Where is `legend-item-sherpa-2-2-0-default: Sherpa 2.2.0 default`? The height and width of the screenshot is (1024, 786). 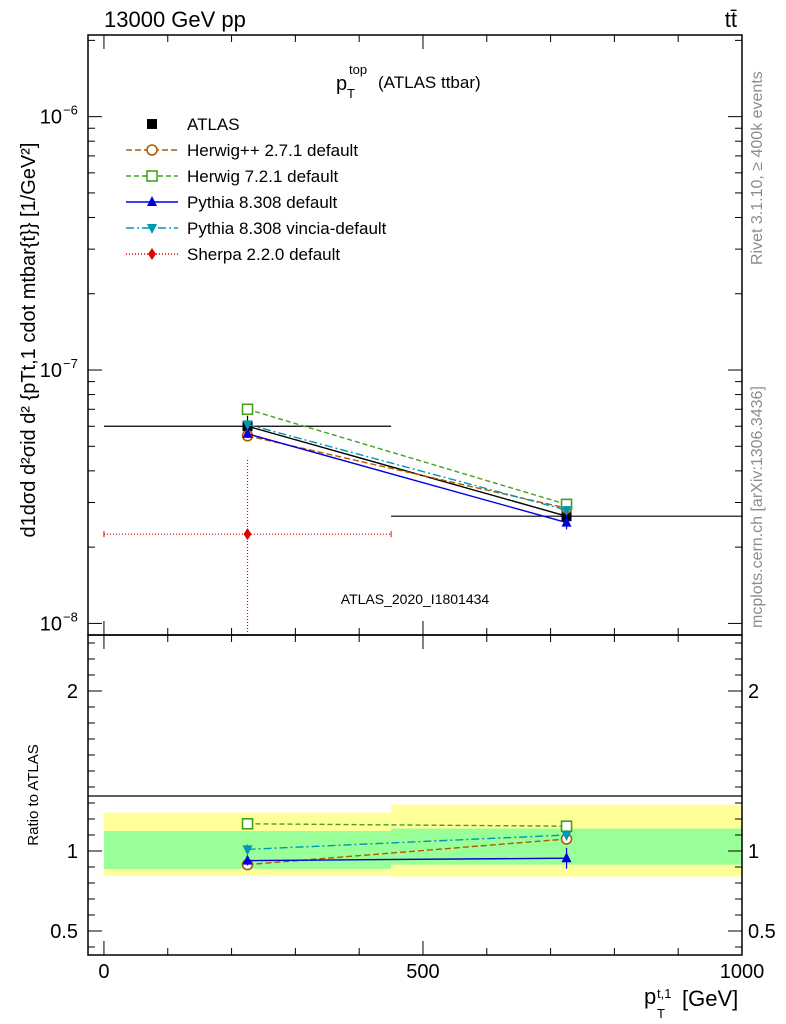 legend-item-sherpa-2-2-0-default: Sherpa 2.2.0 default is located at coordinates (233, 254).